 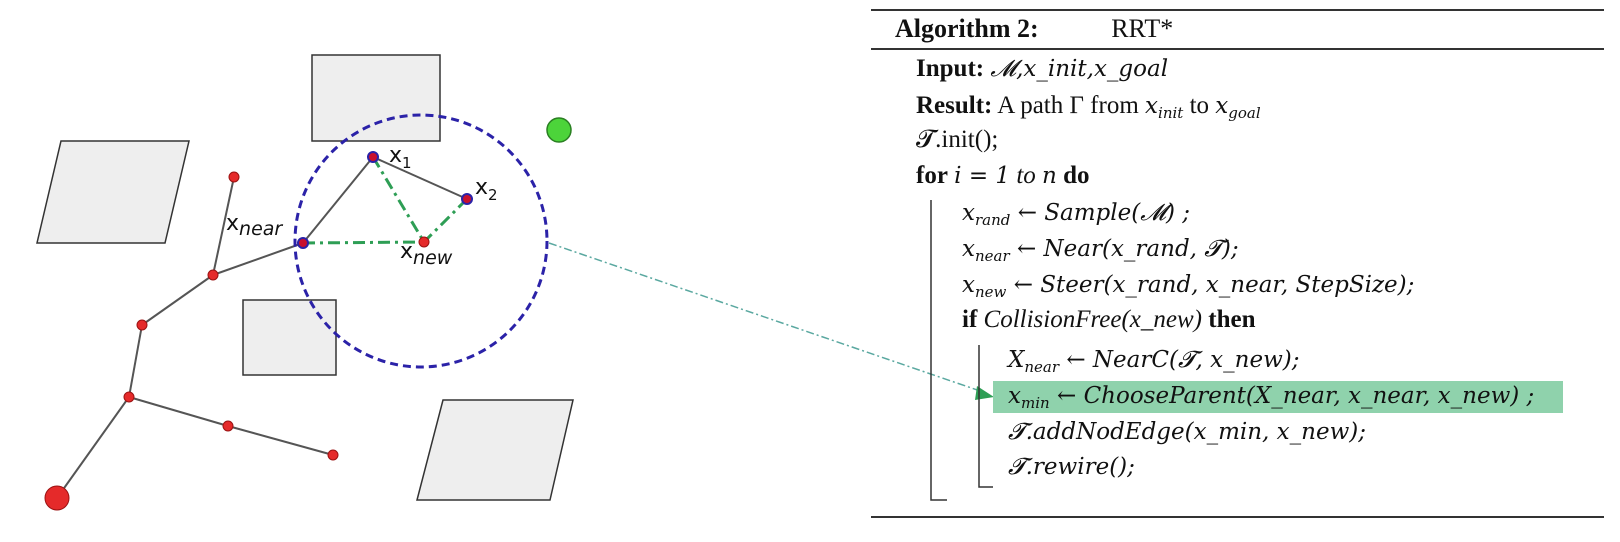 What do you see at coordinates (1093, 319) in the screenshot?
I see `if-condition: CollisionFree(x_new)` at bounding box center [1093, 319].